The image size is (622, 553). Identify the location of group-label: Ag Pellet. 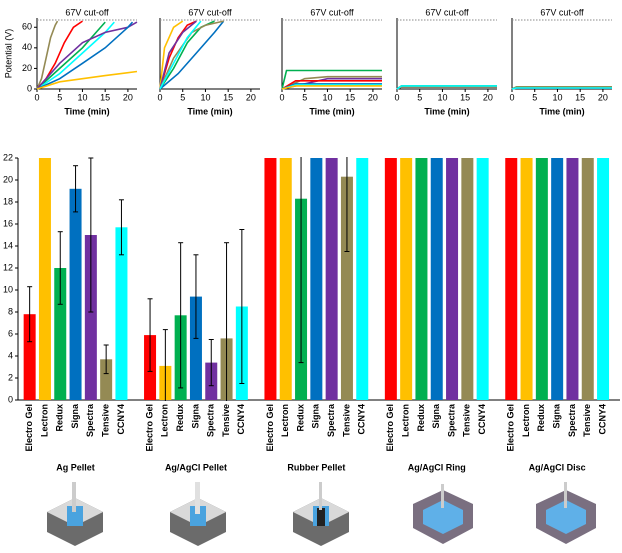
(75, 467).